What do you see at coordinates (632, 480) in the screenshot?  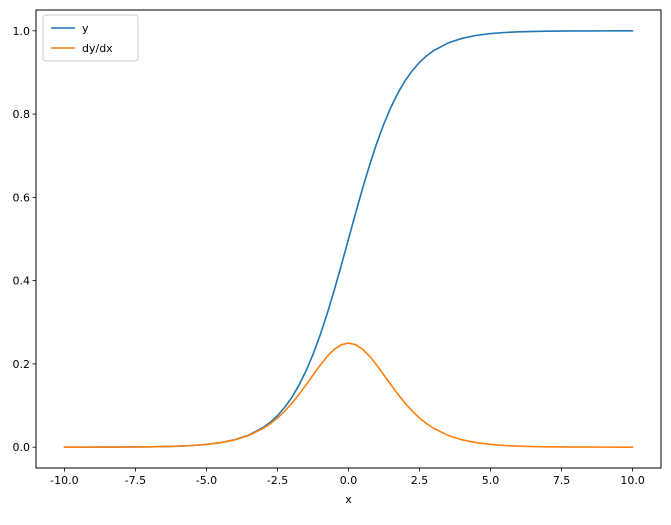 I see `x-tick-label: 10.0` at bounding box center [632, 480].